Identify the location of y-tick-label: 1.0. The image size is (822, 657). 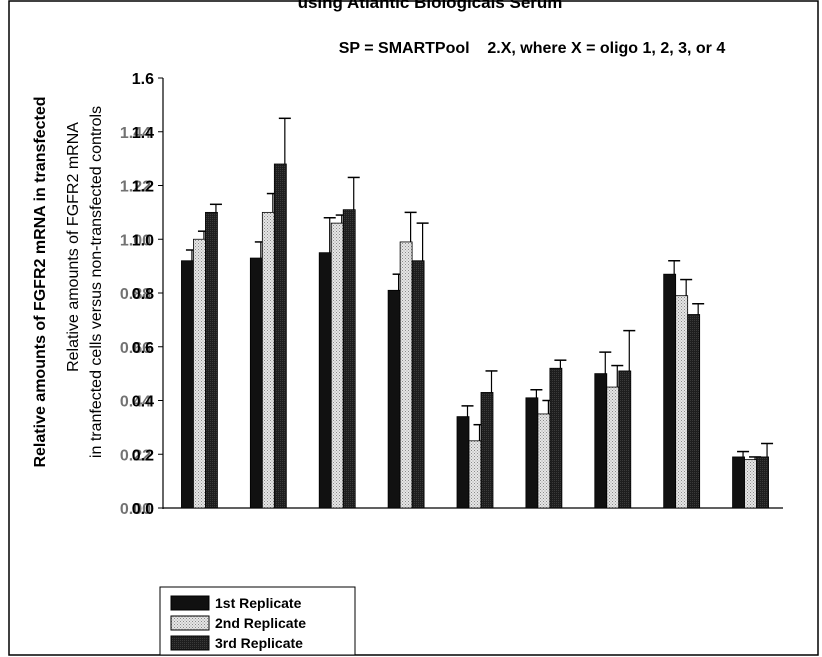
(143, 240).